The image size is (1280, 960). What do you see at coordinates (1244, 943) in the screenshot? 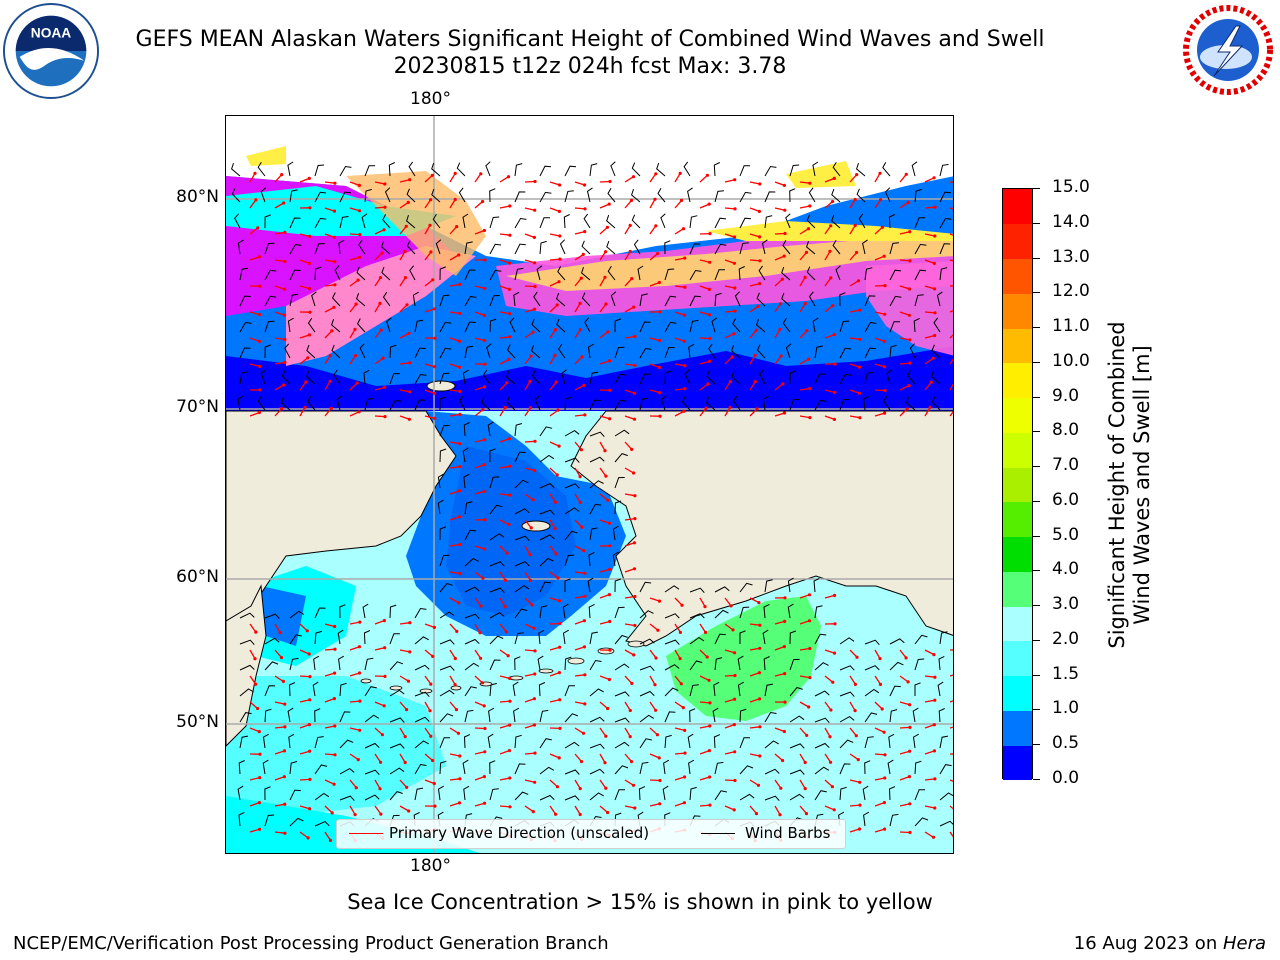
I see `footer-host: Hera` at bounding box center [1244, 943].